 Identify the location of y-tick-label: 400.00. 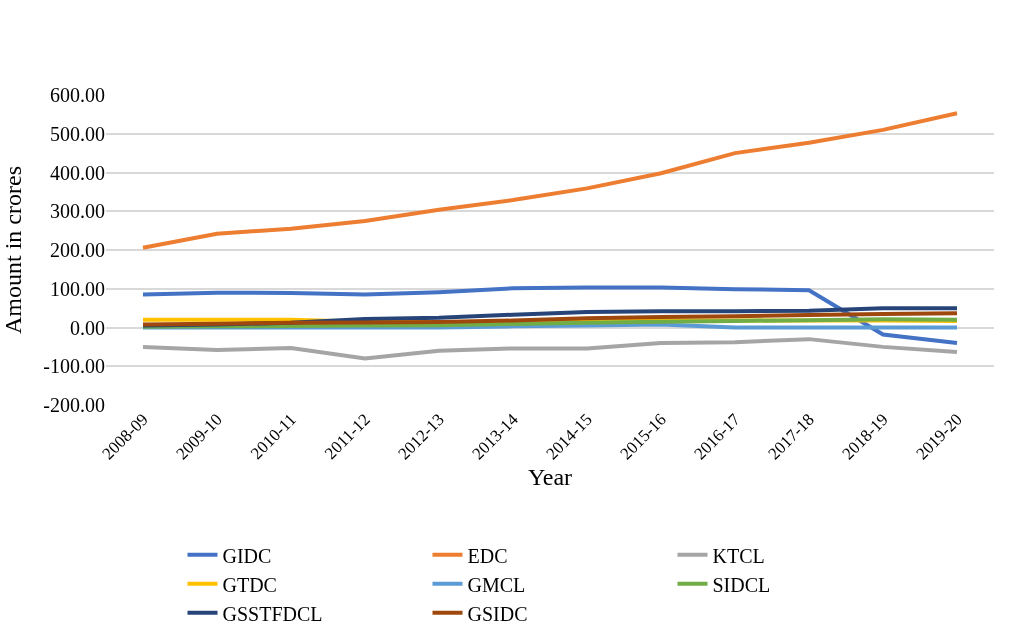
(77, 172).